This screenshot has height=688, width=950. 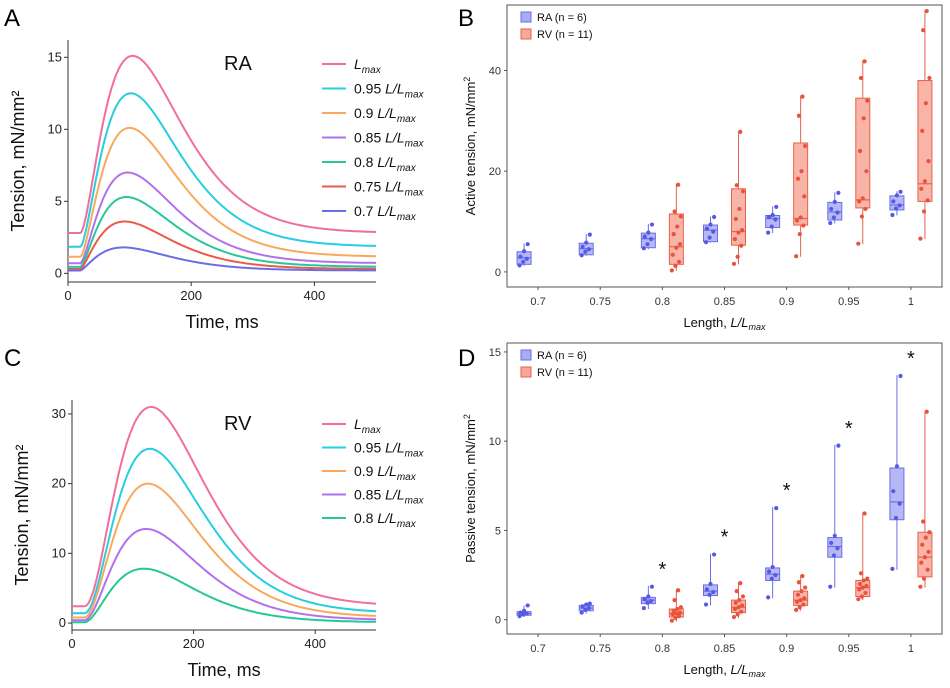 I want to click on panel-a-x-tick-label: 200, so click(x=191, y=295).